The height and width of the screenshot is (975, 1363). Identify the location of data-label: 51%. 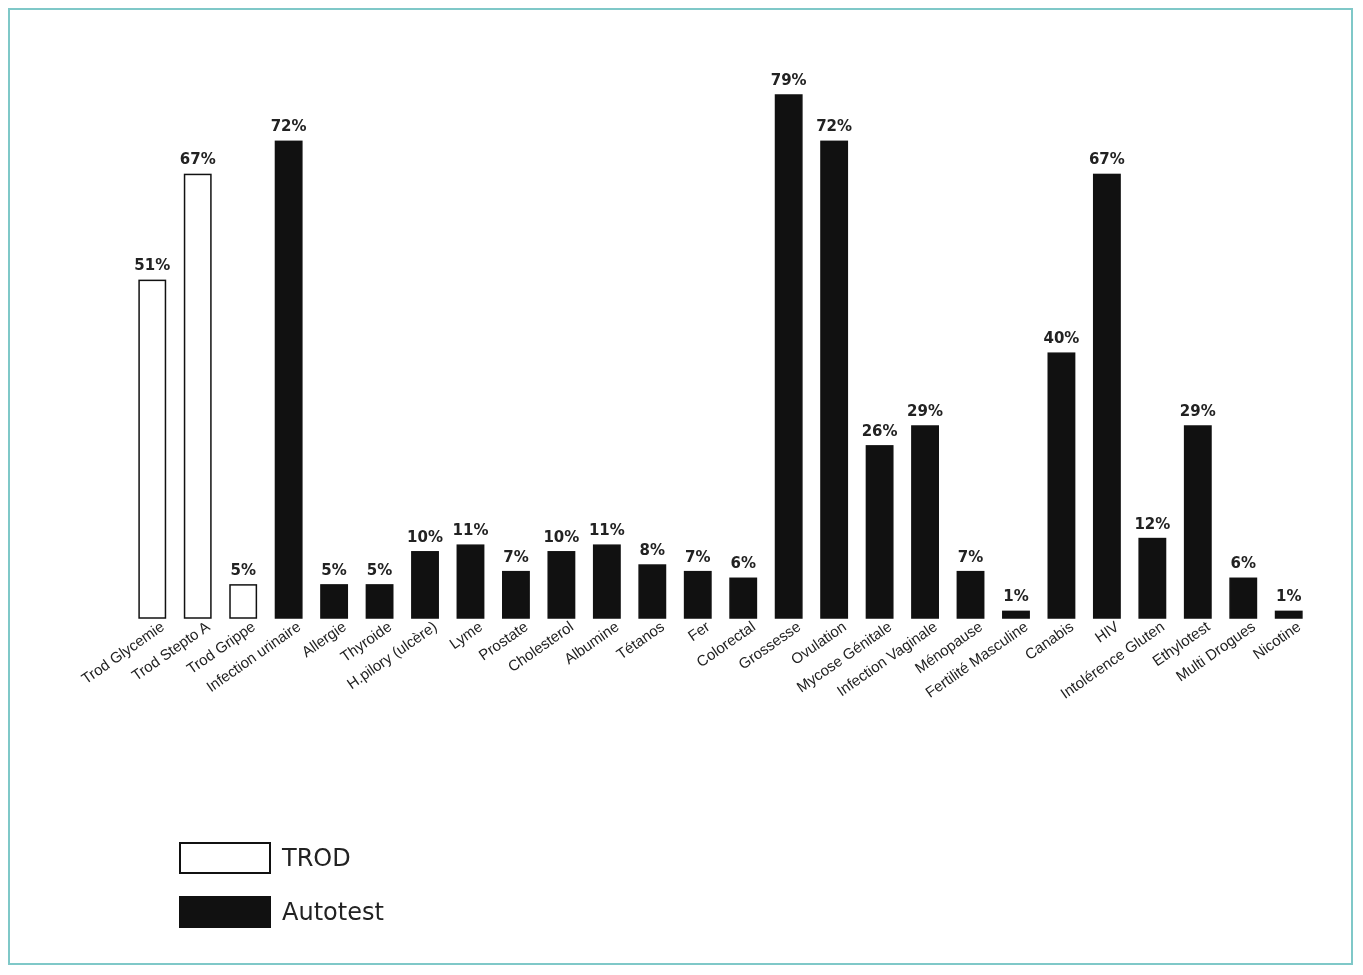
(152, 265).